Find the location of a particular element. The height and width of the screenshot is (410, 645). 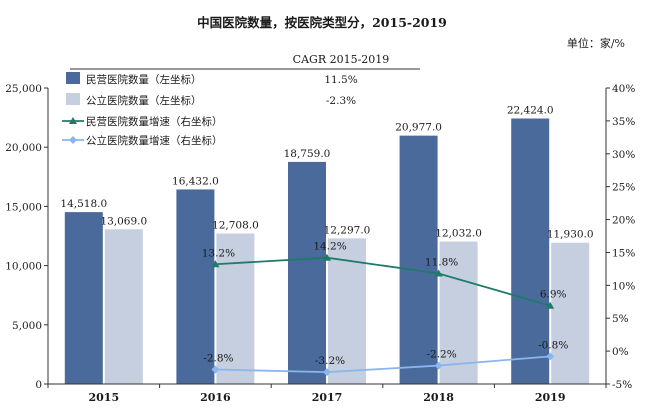

bar-value-label: 14,518.0 is located at coordinates (83, 204).